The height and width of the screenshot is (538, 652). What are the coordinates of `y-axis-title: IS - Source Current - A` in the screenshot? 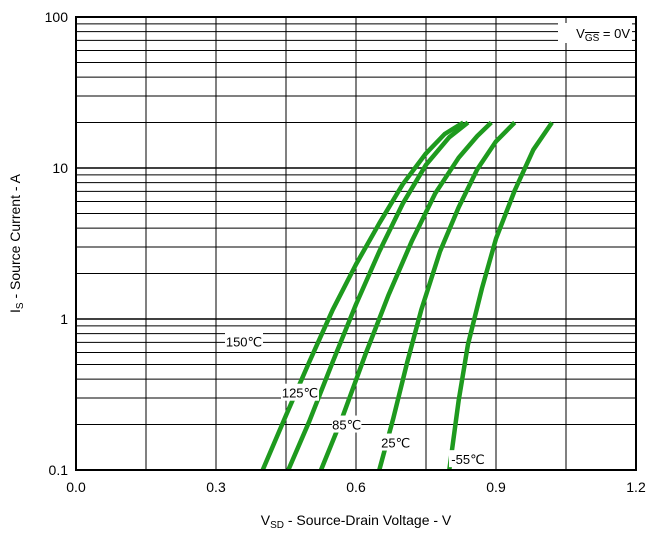 It's located at (16, 243).